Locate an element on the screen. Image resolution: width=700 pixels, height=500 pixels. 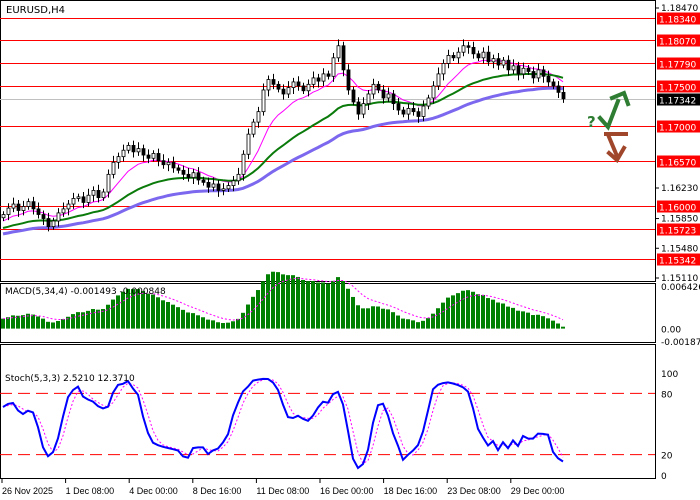
level-label: 1.16570 is located at coordinates (677, 164).